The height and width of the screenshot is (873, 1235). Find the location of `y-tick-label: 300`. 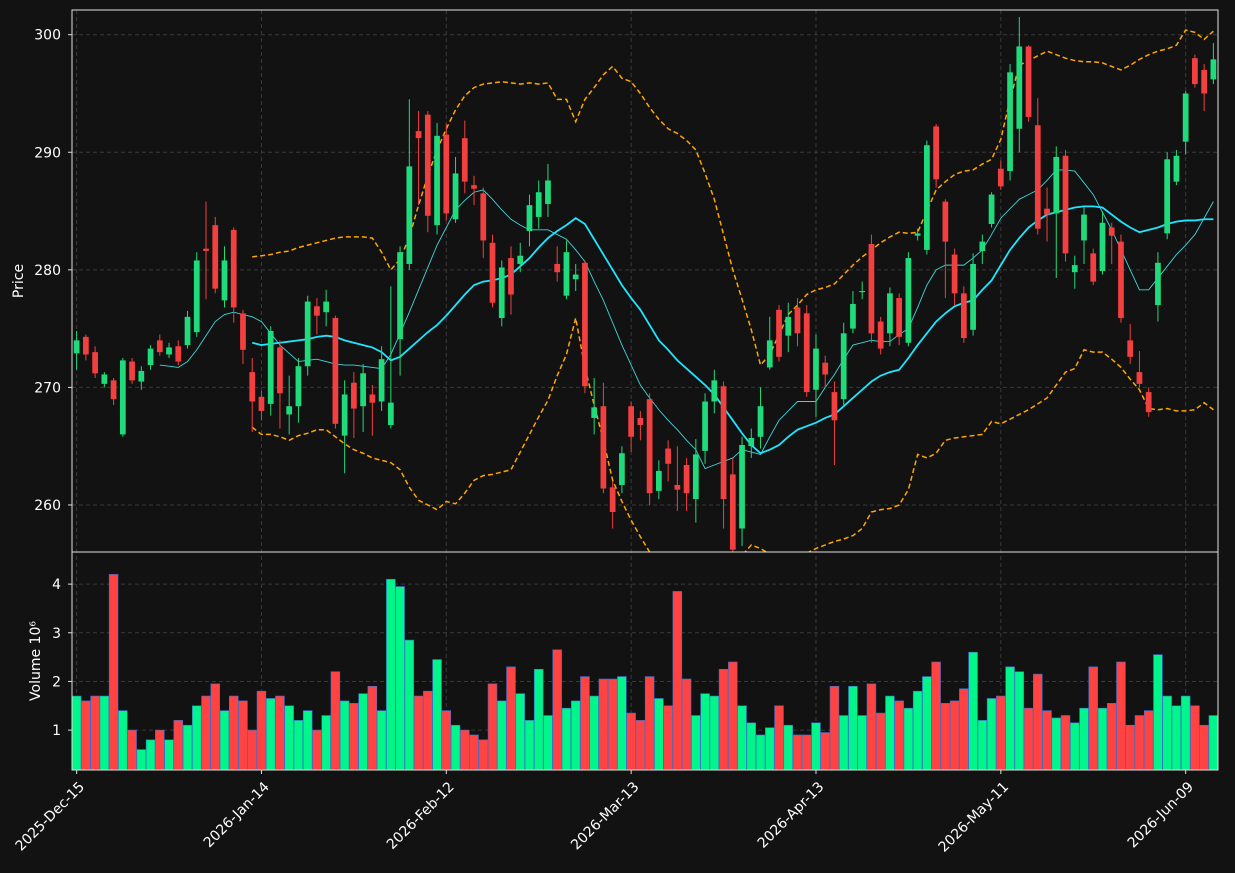

y-tick-label: 300 is located at coordinates (47, 36).